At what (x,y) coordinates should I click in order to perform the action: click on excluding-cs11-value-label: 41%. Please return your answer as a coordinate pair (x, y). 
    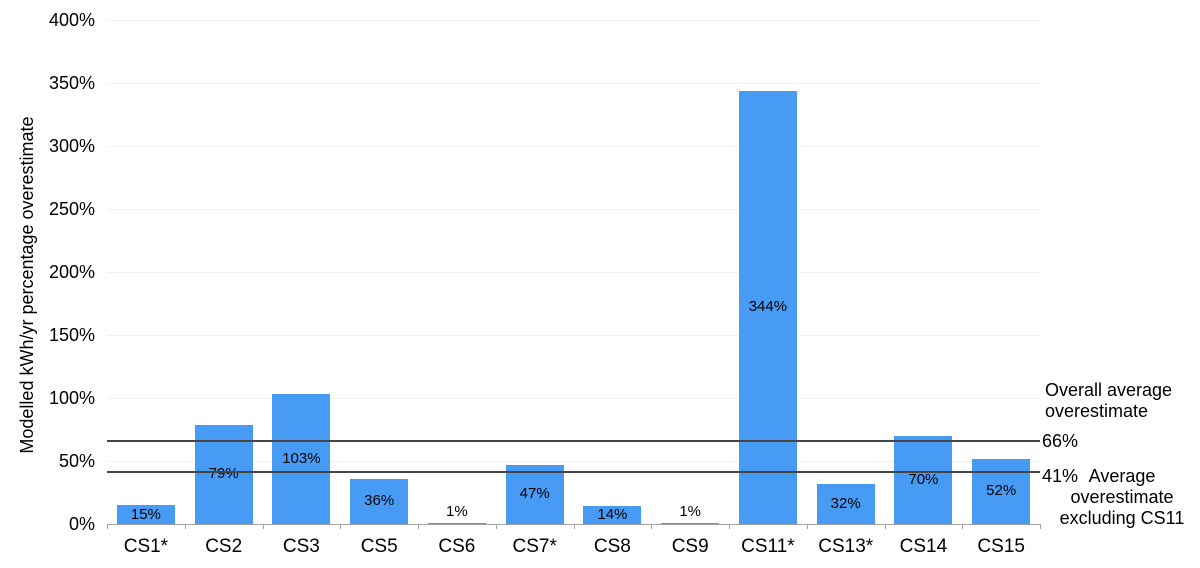
    Looking at the image, I should click on (1060, 476).